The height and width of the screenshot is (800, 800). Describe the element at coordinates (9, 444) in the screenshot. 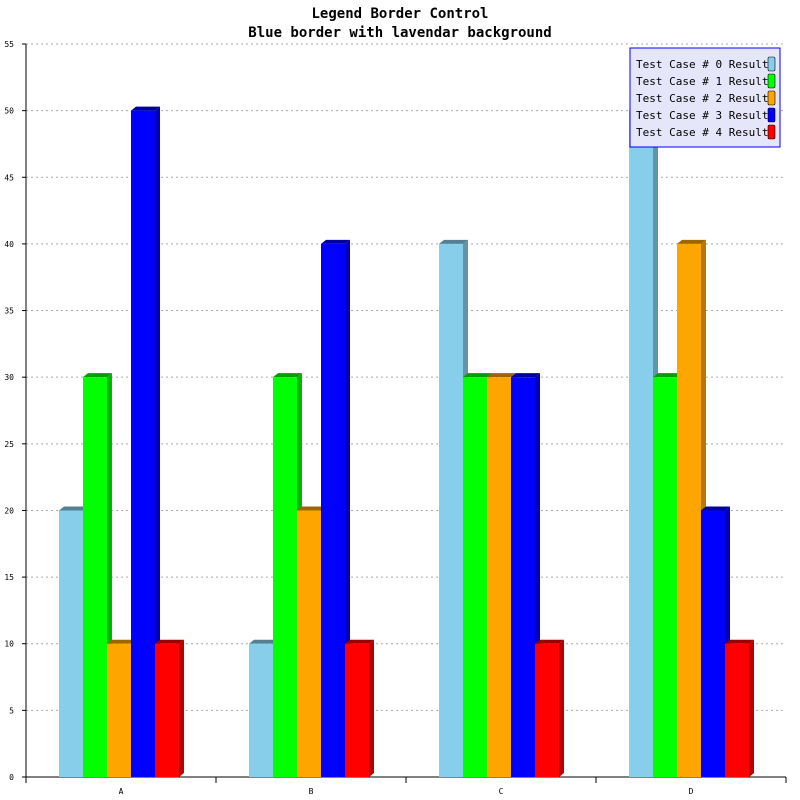

I see `y-tick-label: 25` at that location.